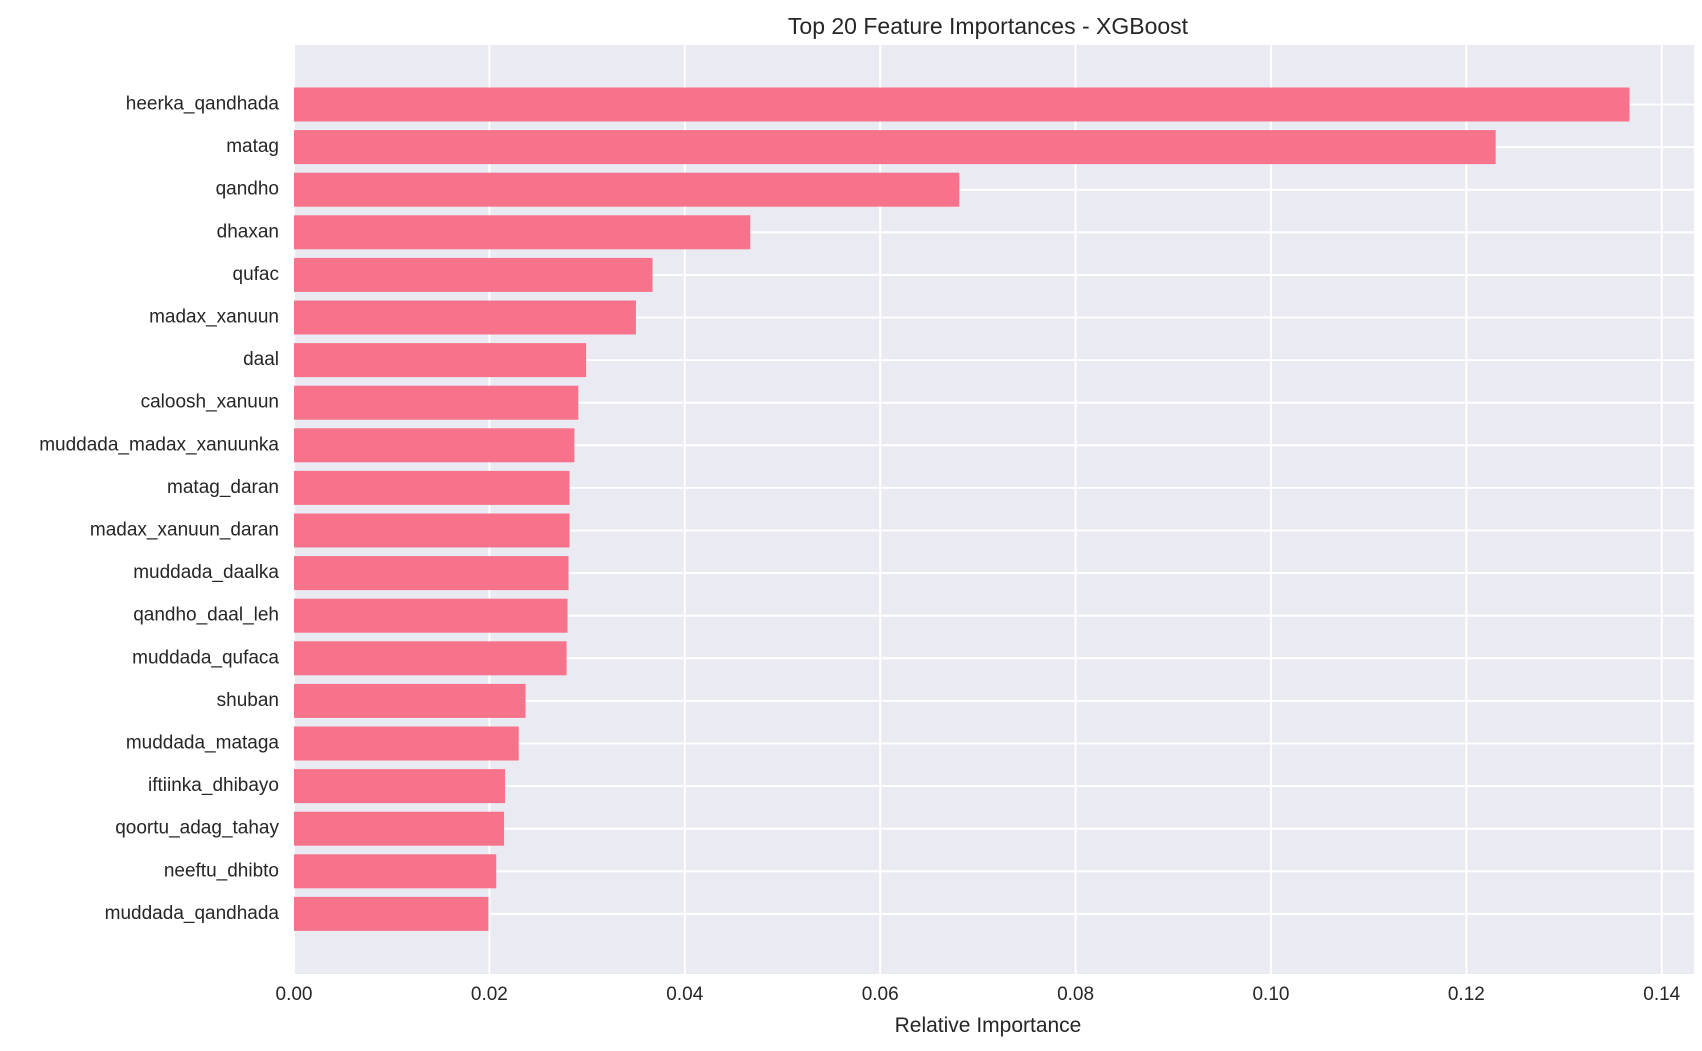 This screenshot has height=1051, width=1702. I want to click on bar-muddada-qandhada, so click(391, 913).